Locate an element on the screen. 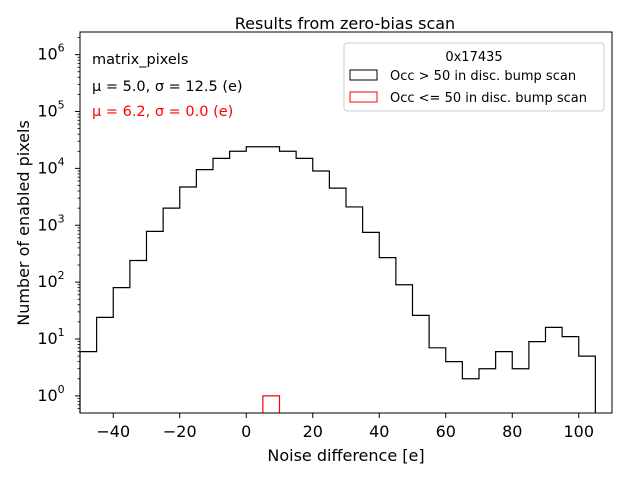 The height and width of the screenshot is (480, 640). legend-box is located at coordinates (474, 77).